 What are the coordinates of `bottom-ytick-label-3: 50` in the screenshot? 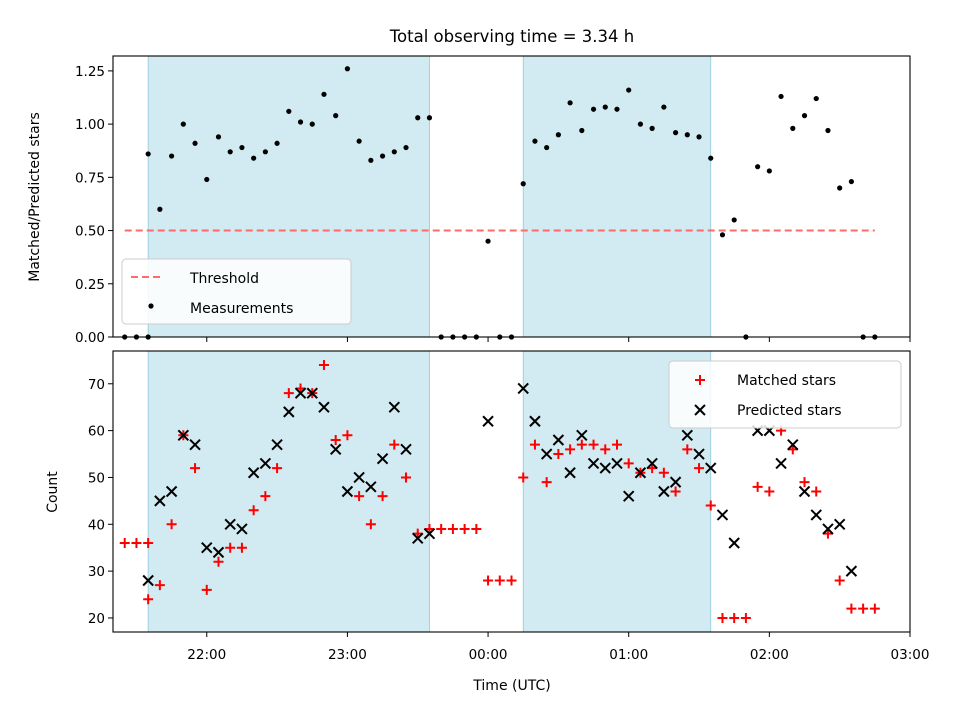 It's located at (96, 478).